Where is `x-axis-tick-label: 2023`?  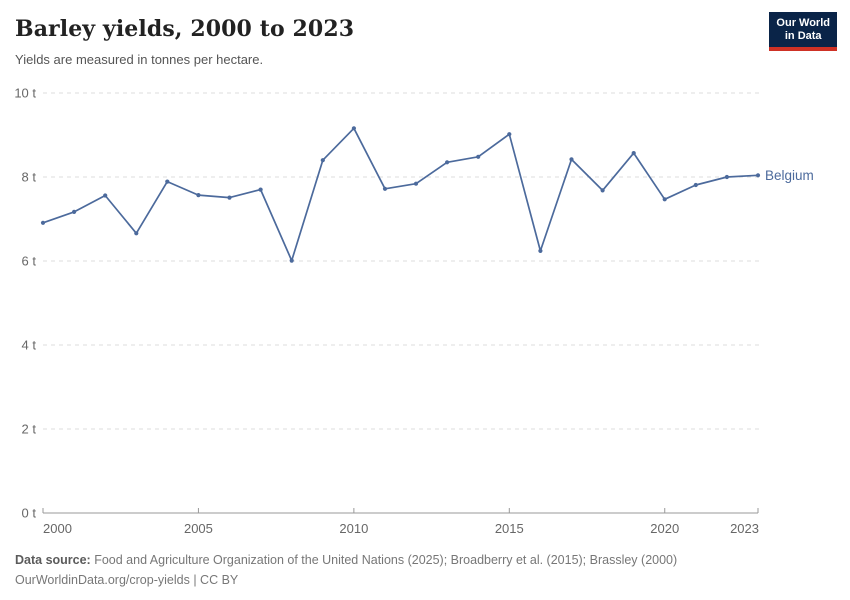 x-axis-tick-label: 2023 is located at coordinates (744, 528).